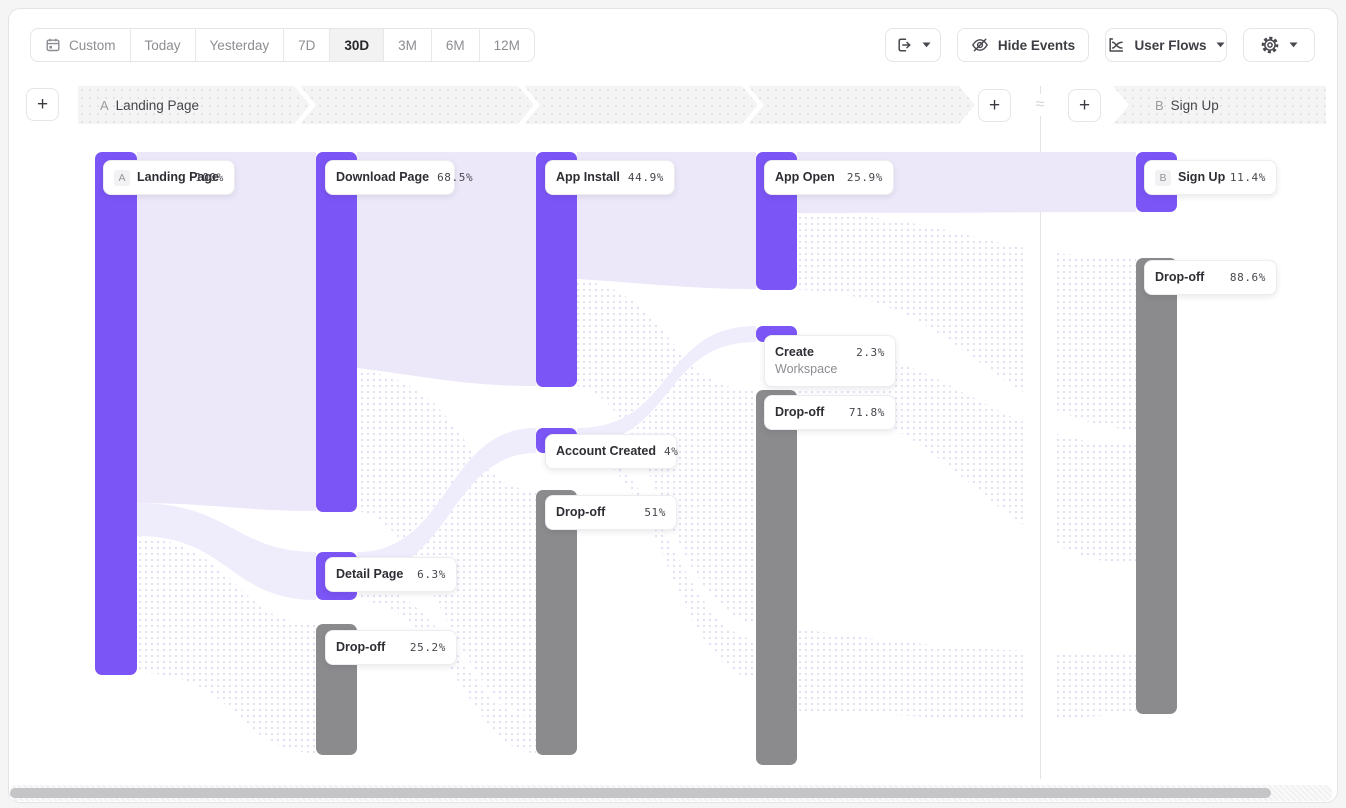 The image size is (1346, 808). Describe the element at coordinates (611, 512) in the screenshot. I see `node-card-drop-off-after-app-install: Drop-off 51%` at that location.